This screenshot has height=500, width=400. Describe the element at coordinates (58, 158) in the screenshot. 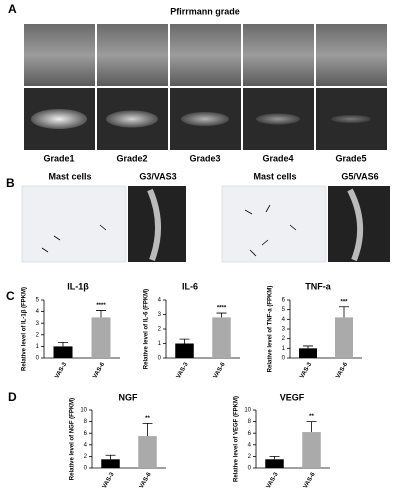

I see `grade-label: Grade1` at that location.